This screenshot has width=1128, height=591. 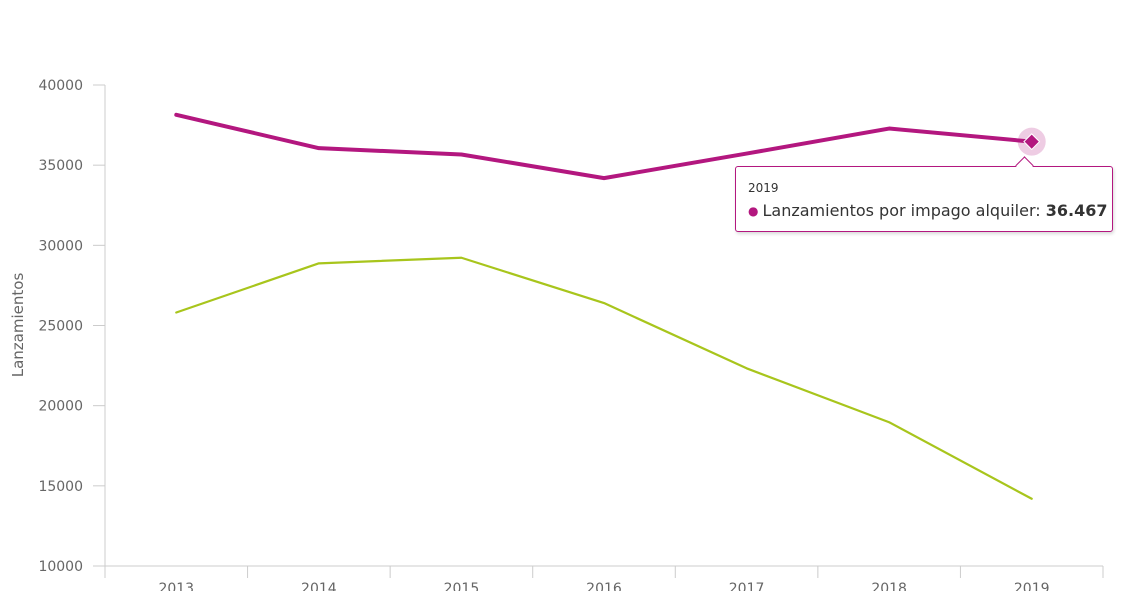 I want to click on hover-marker, so click(x=1032, y=142).